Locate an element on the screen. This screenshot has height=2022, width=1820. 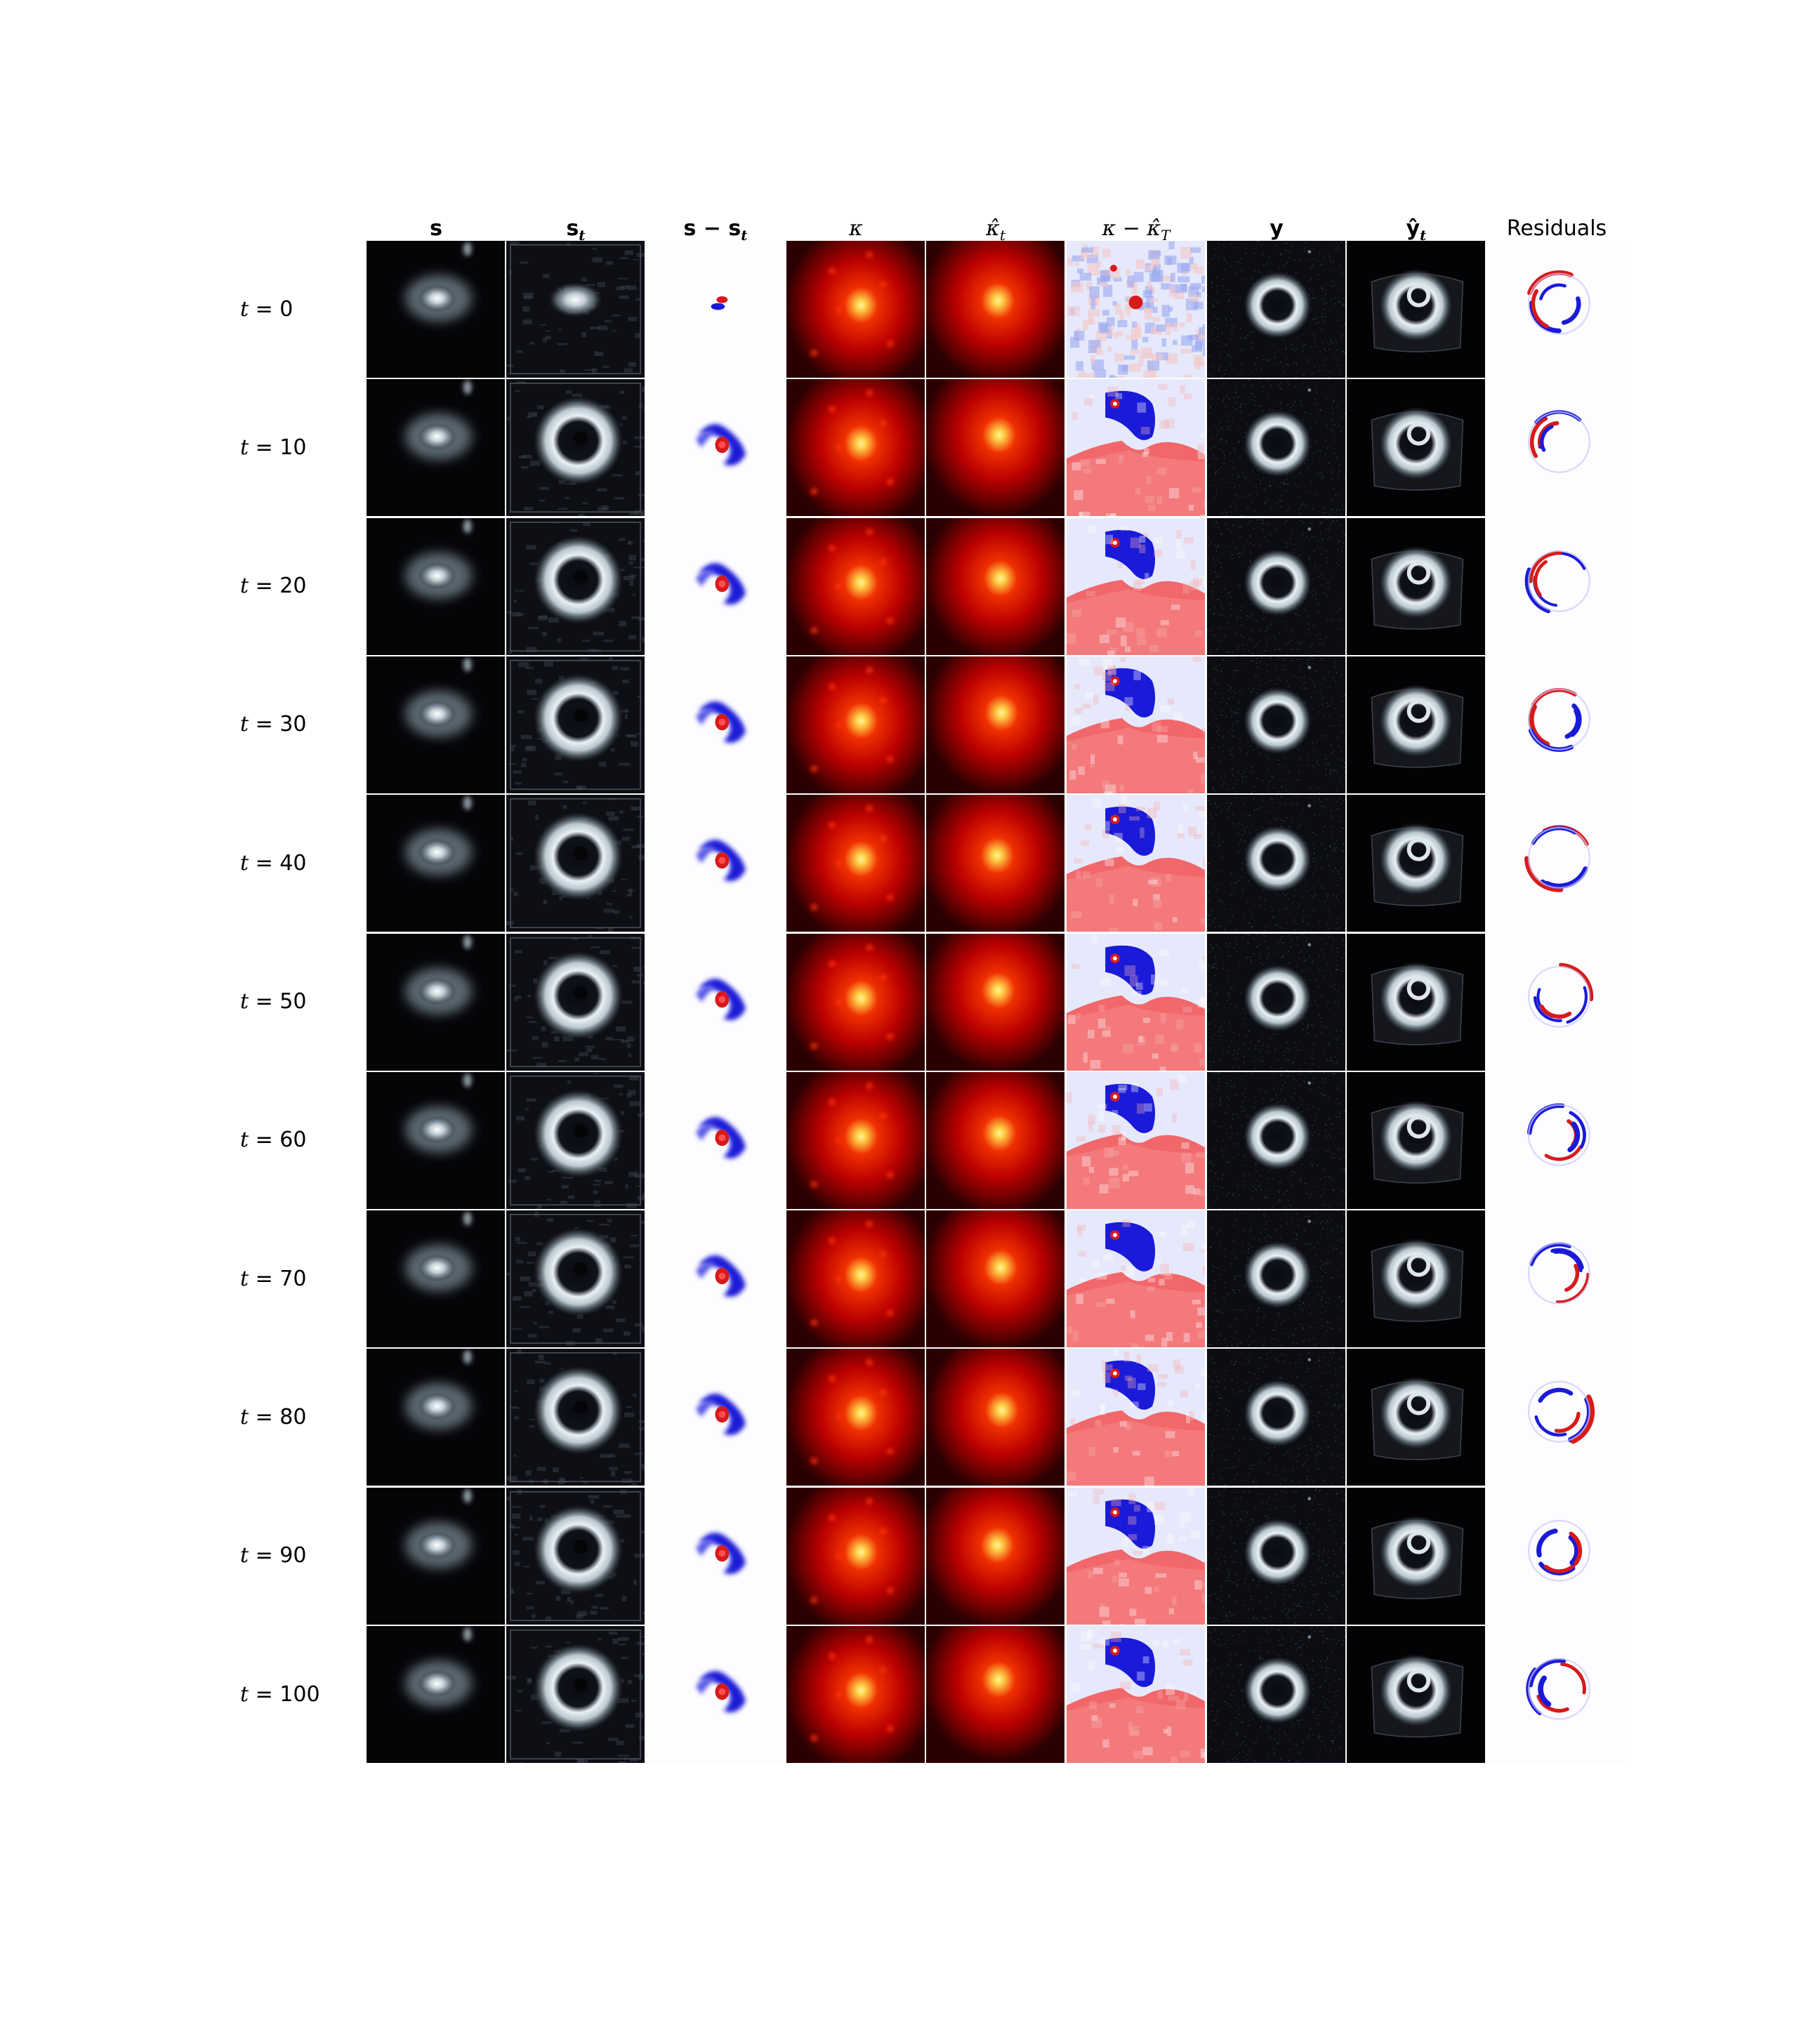
panel-kappa_hat_t-t60 is located at coordinates (995, 1140).